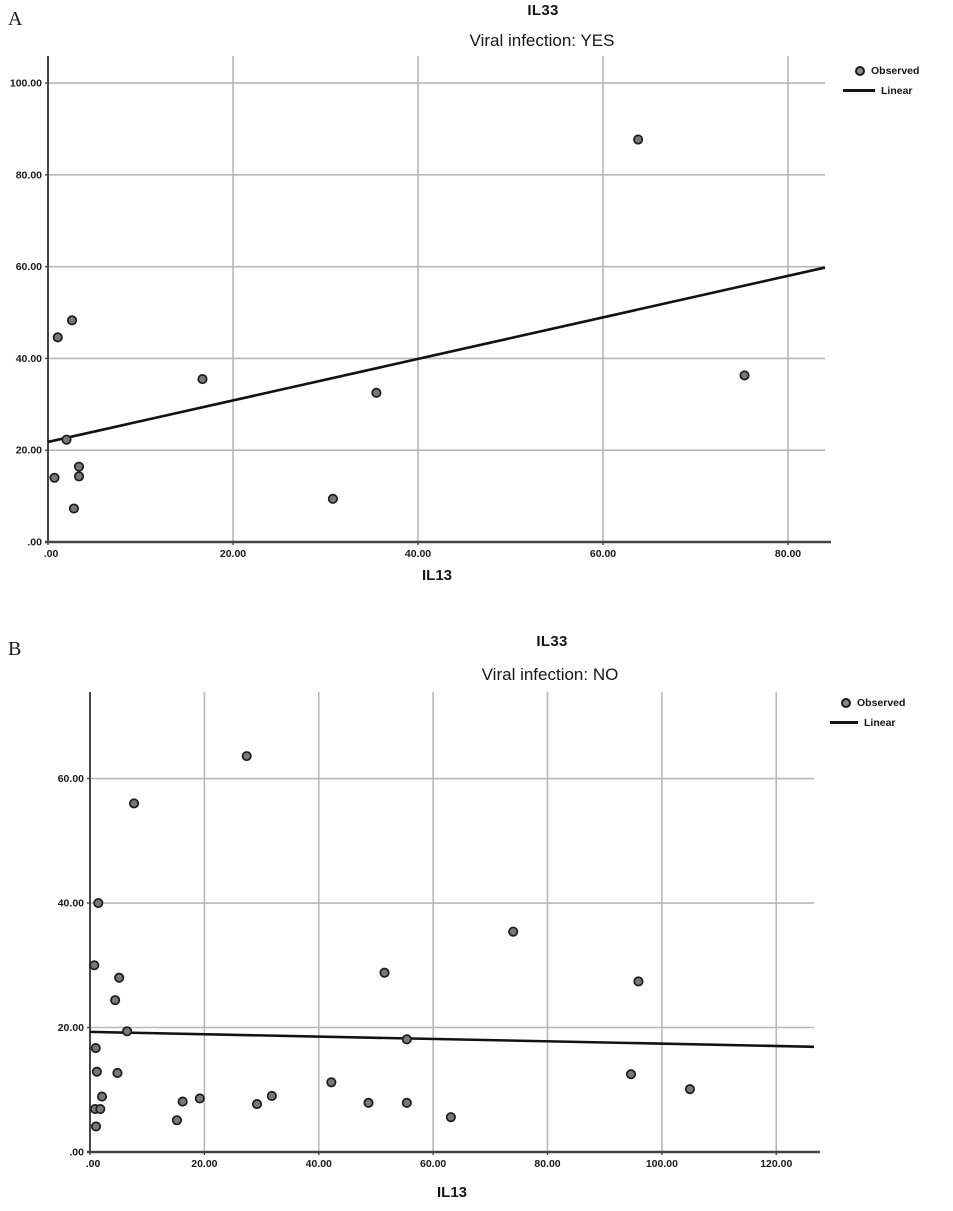 The height and width of the screenshot is (1211, 953). I want to click on chart-b-legend: Observed Linear, so click(868, 712).